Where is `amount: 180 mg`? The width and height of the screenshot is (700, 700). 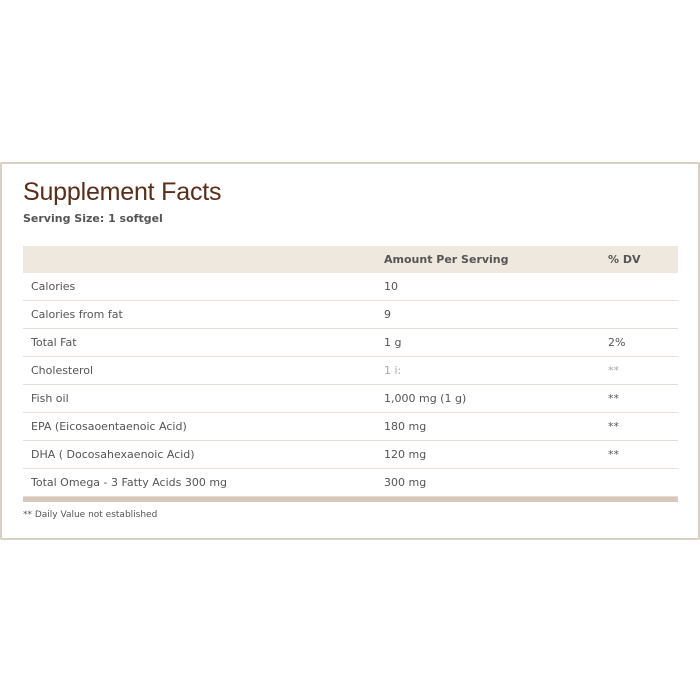
amount: 180 mg is located at coordinates (405, 426).